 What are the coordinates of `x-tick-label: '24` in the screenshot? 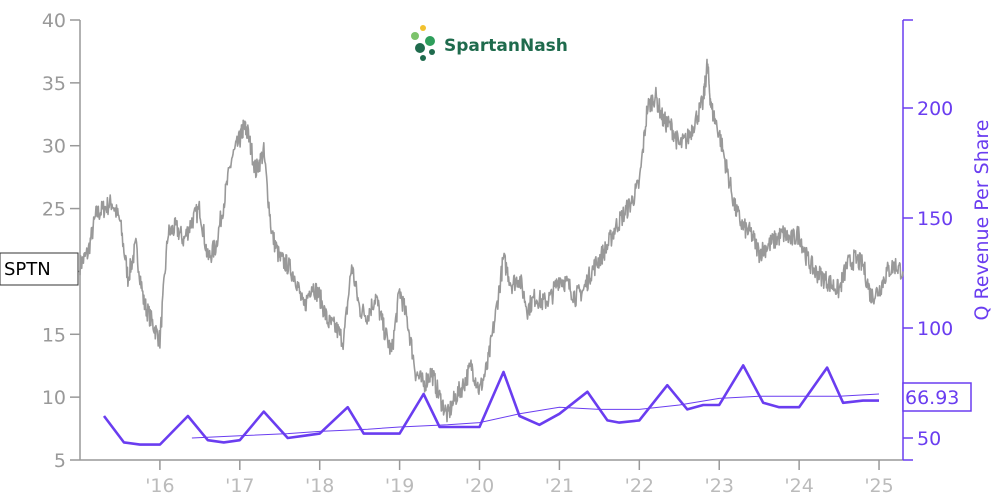 It's located at (798, 486).